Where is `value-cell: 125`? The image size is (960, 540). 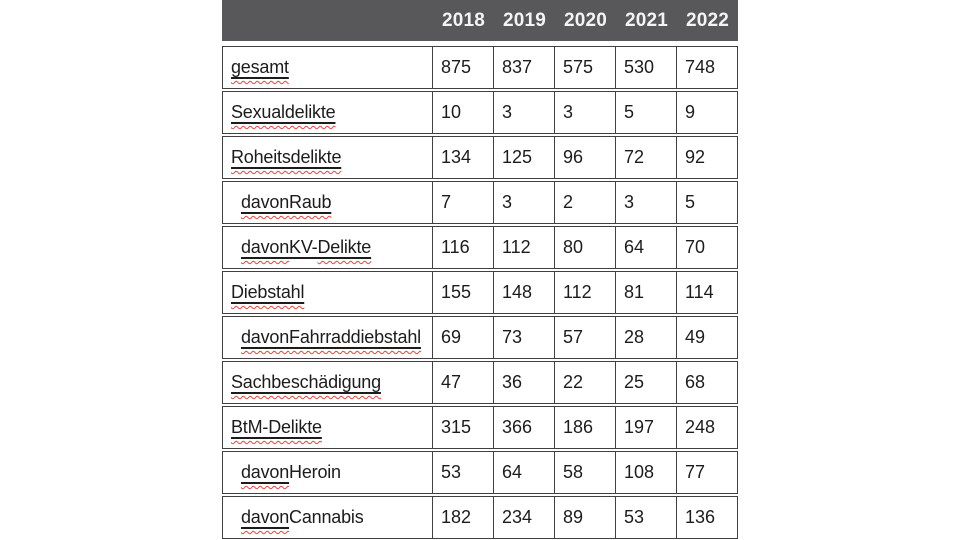 value-cell: 125 is located at coordinates (524, 157).